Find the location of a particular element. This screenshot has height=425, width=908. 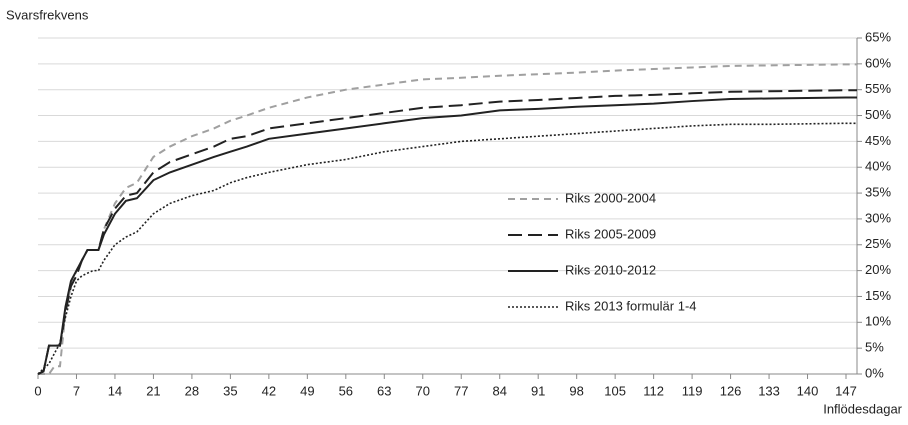

x-tick-label: 42 is located at coordinates (269, 390).